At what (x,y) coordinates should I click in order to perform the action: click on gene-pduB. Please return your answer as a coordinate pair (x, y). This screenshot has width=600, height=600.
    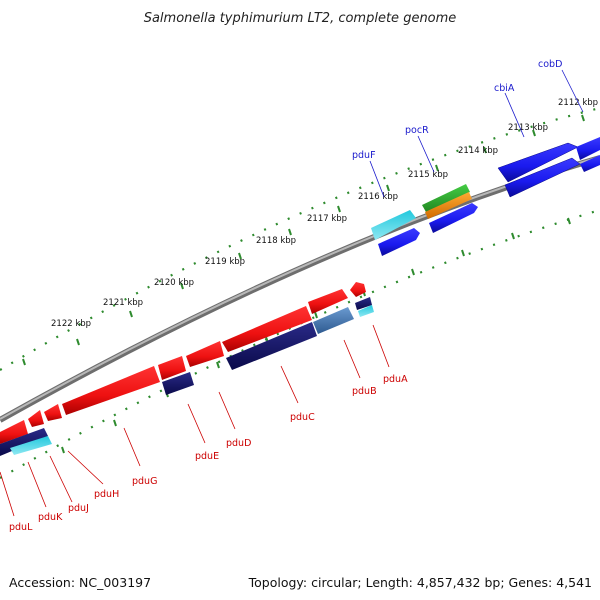
    Looking at the image, I should click on (328, 301).